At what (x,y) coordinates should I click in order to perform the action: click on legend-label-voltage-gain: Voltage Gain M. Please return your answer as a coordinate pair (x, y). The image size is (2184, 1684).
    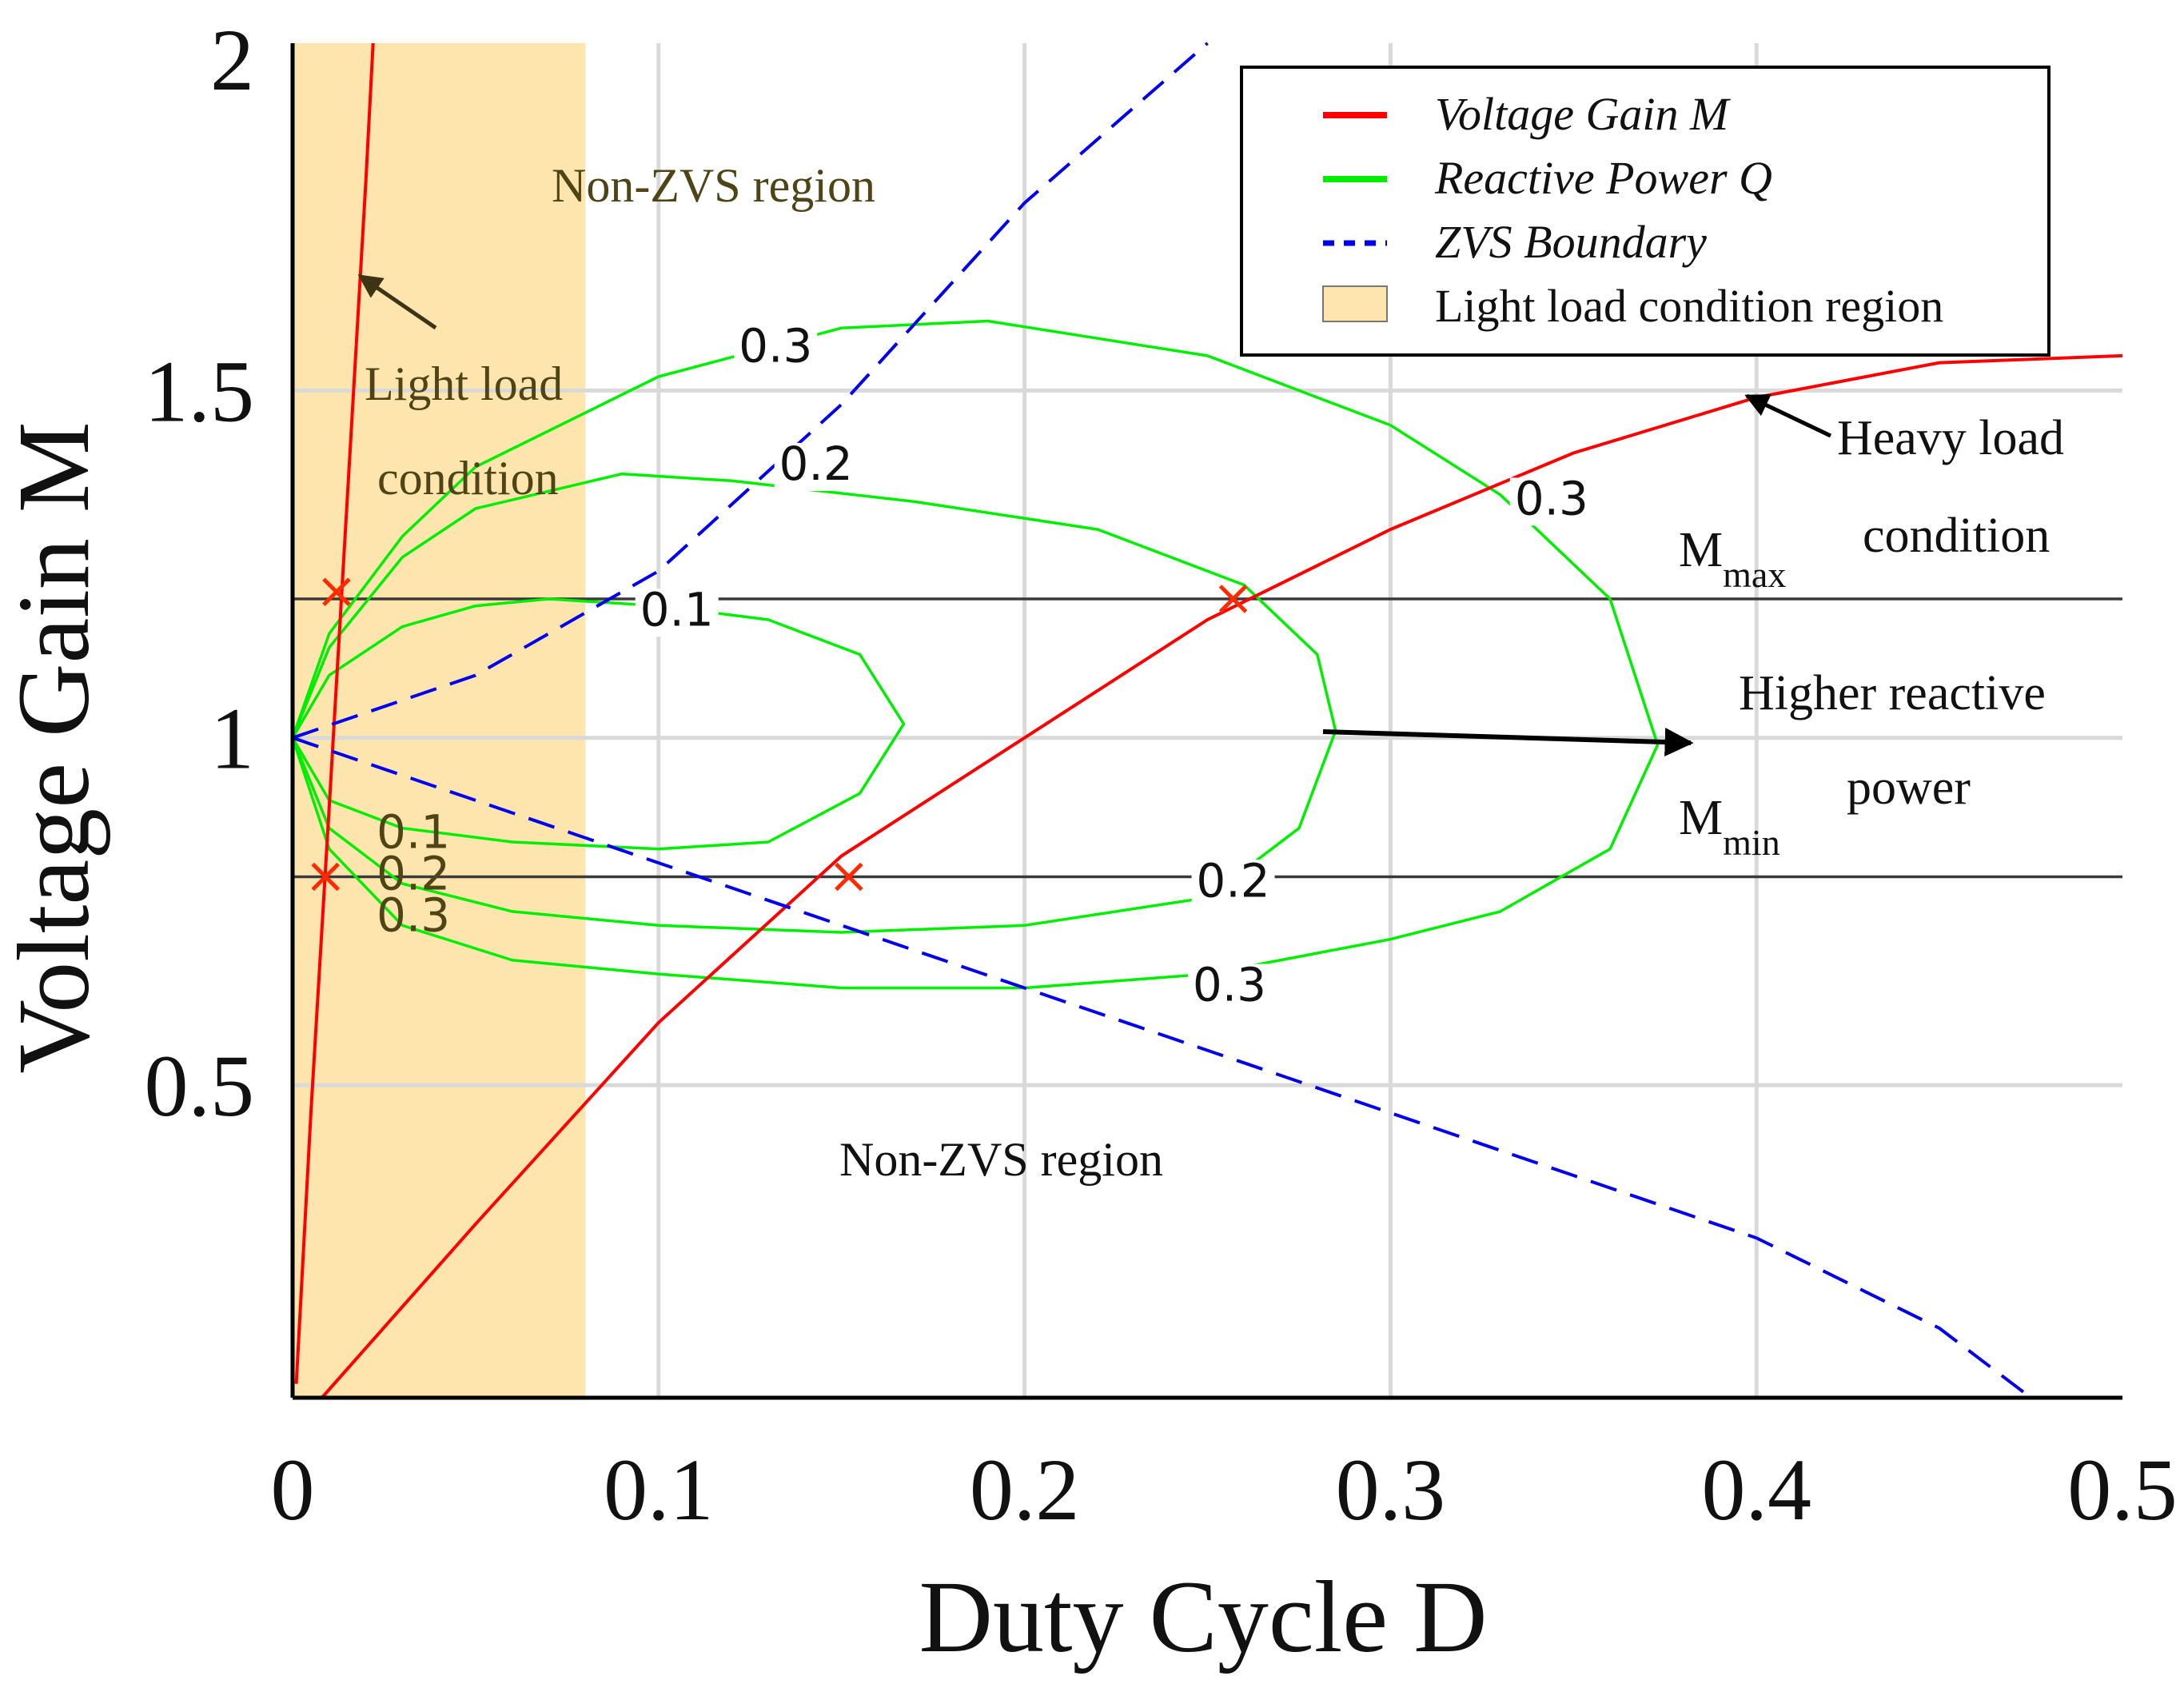
    Looking at the image, I should click on (1583, 114).